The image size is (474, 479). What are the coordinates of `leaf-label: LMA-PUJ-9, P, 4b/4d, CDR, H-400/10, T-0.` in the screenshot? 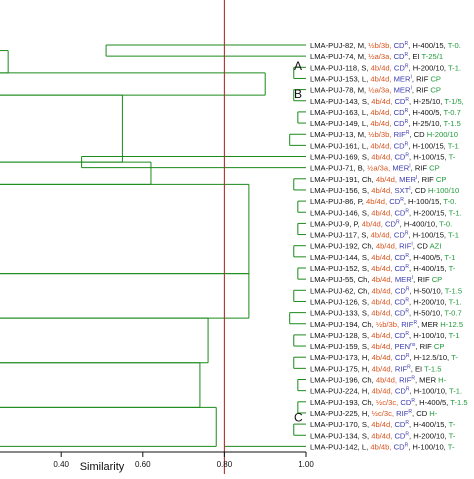 It's located at (381, 223).